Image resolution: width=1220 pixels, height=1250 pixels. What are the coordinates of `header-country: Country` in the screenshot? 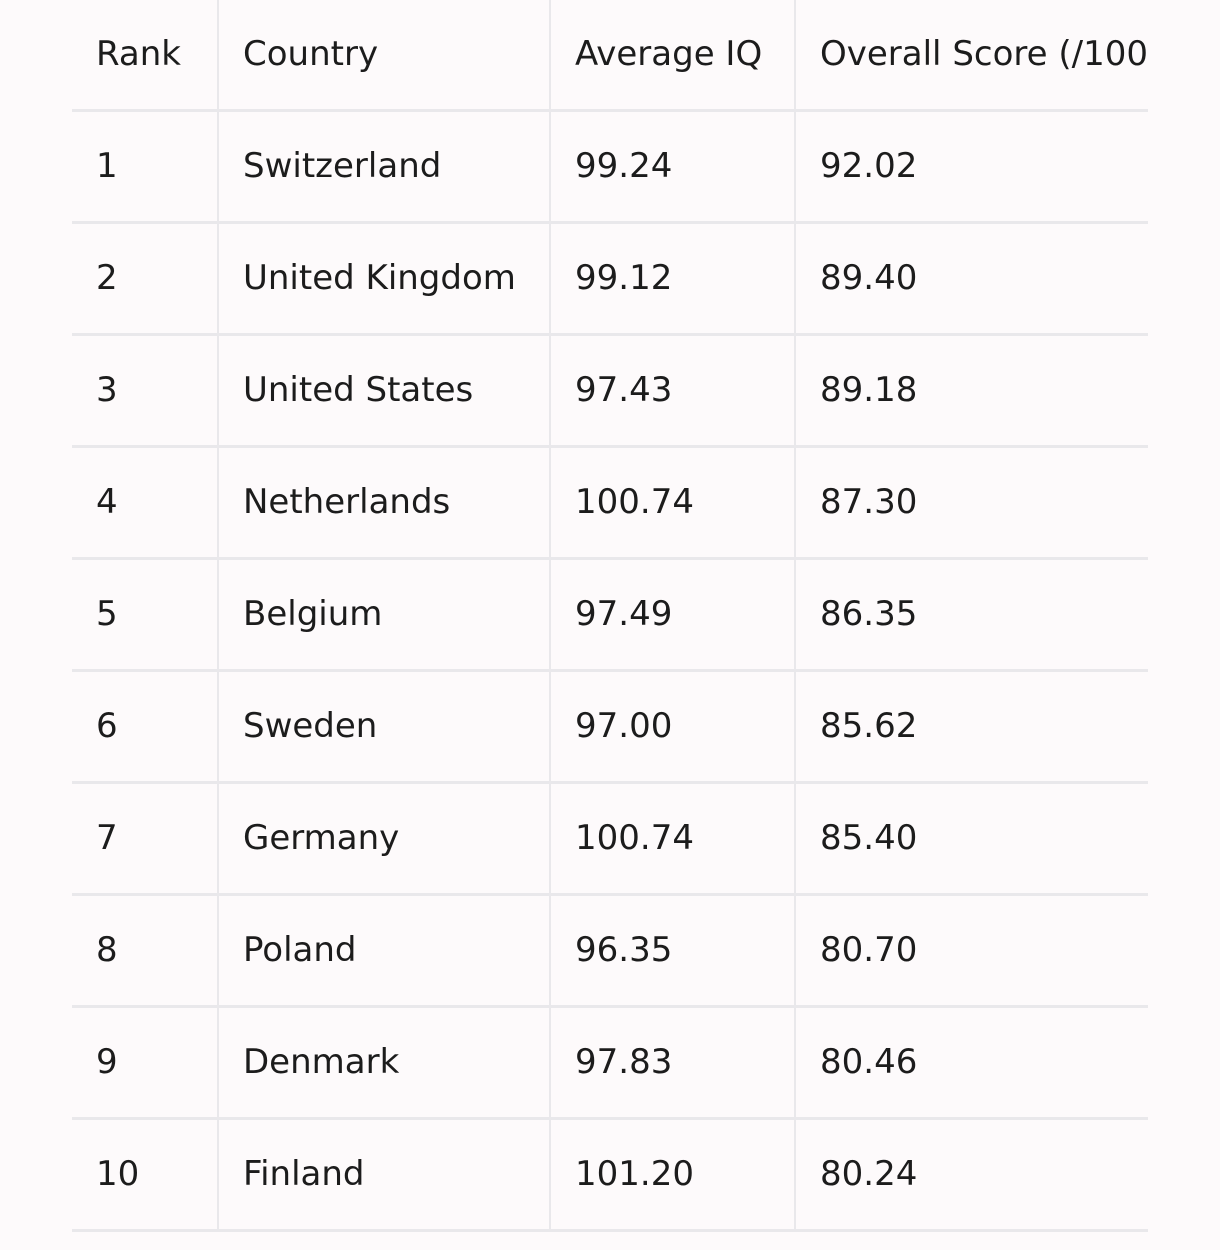 It's located at (383, 56).